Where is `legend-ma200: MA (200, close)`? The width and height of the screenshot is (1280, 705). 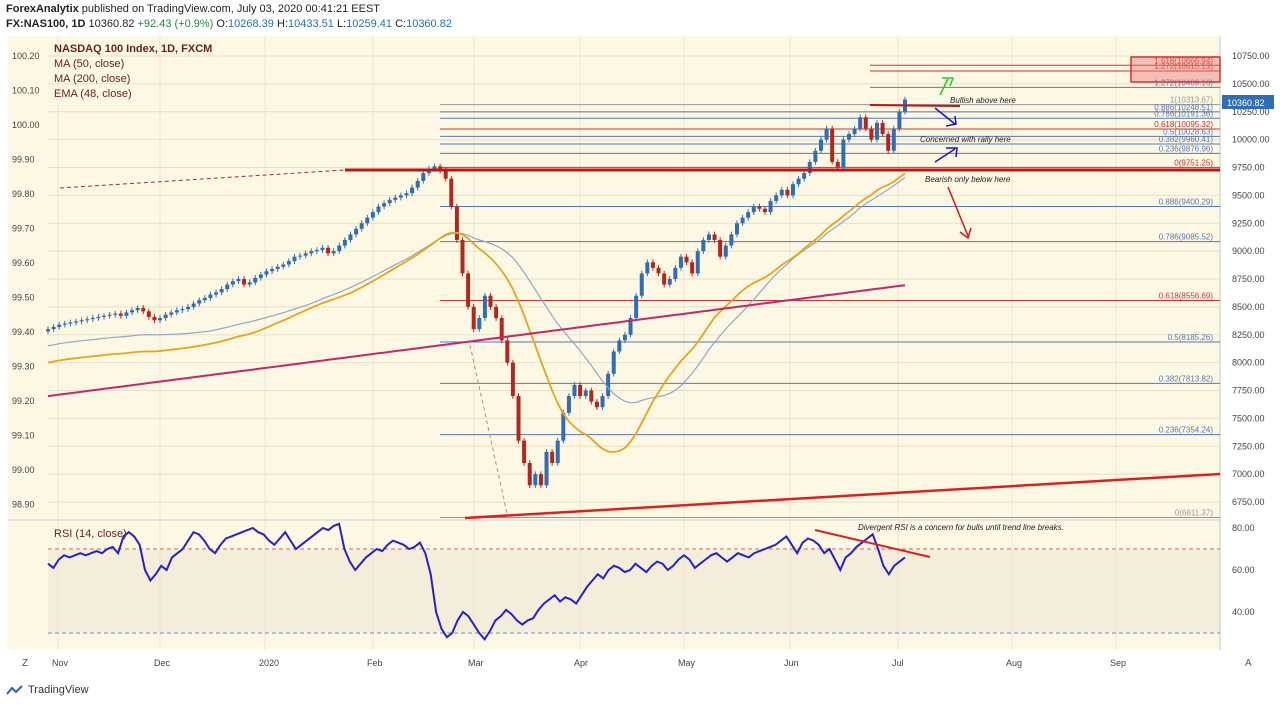 legend-ma200: MA (200, close) is located at coordinates (92, 79).